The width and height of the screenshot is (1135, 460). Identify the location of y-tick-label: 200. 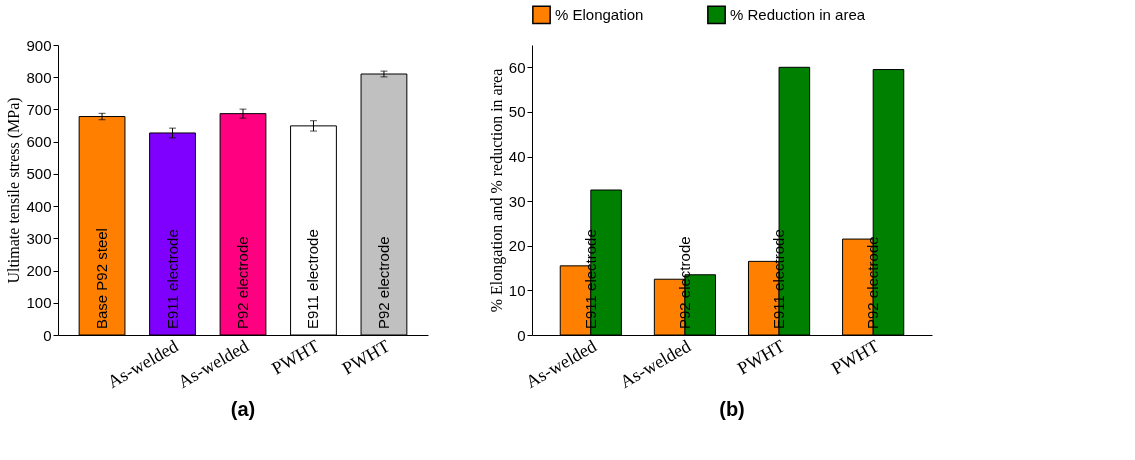
(39, 271).